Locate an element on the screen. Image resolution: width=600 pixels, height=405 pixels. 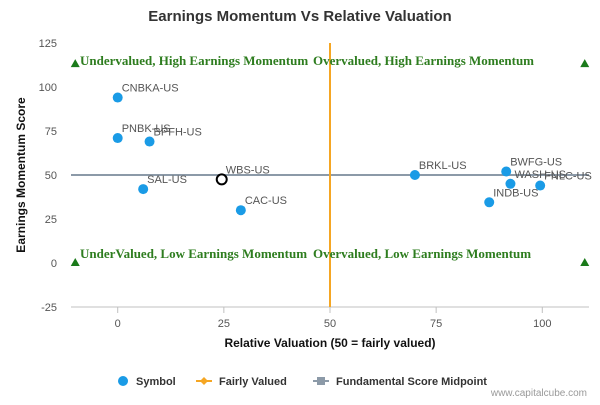
x-tick-label: 0 is located at coordinates (118, 324).